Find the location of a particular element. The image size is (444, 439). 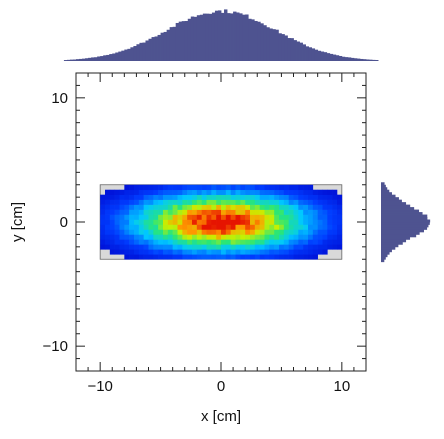

x-tick-label: 0 is located at coordinates (221, 386).